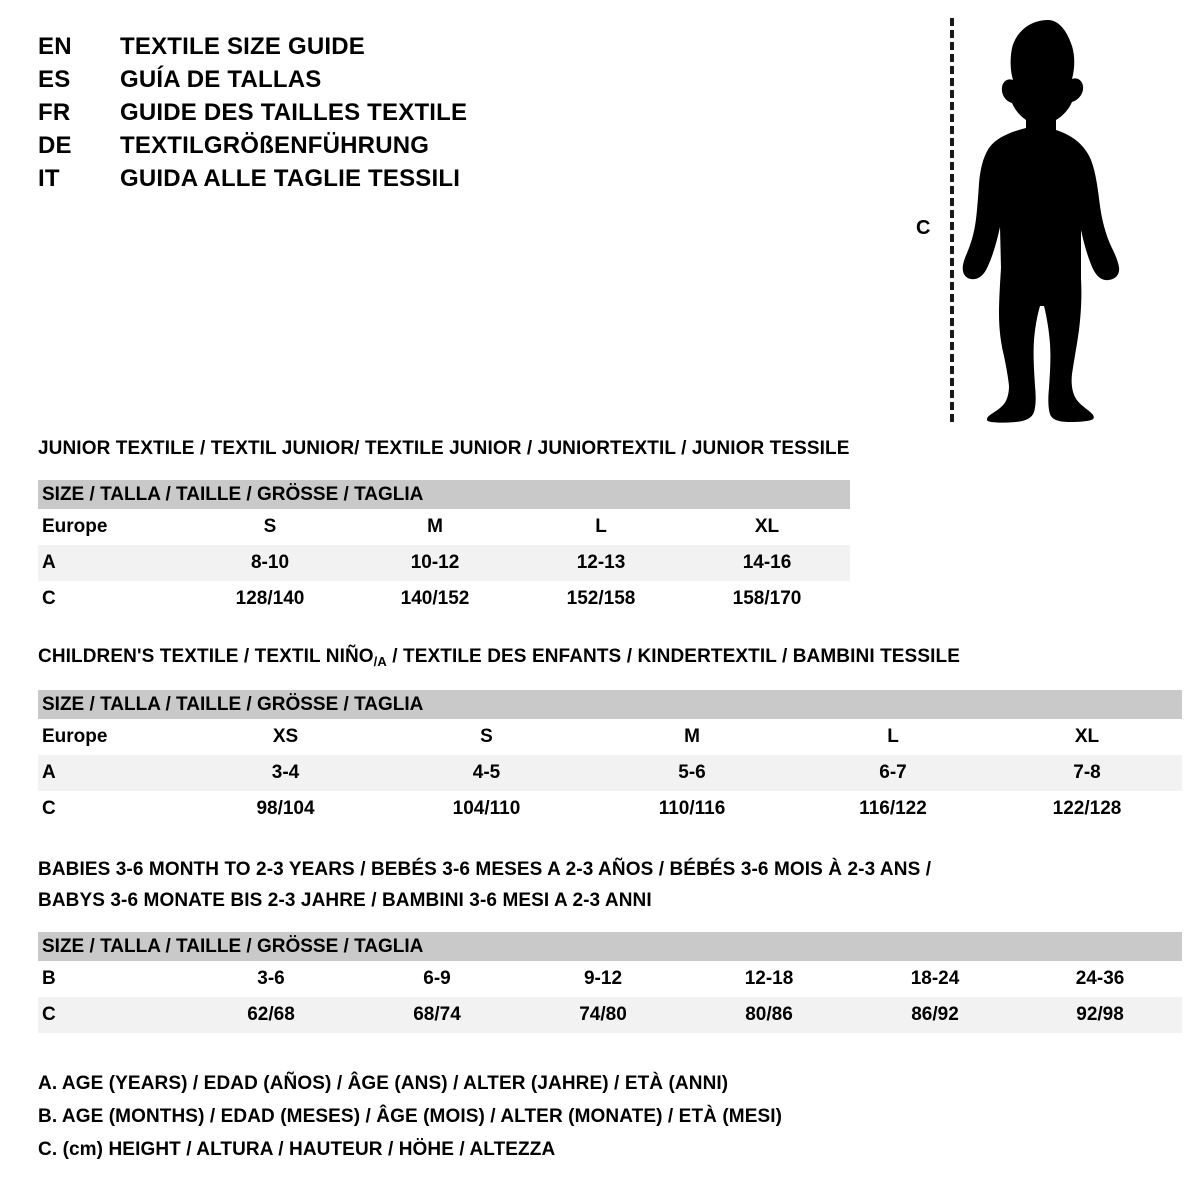  Describe the element at coordinates (435, 599) in the screenshot. I see `cell: 140/152` at that location.